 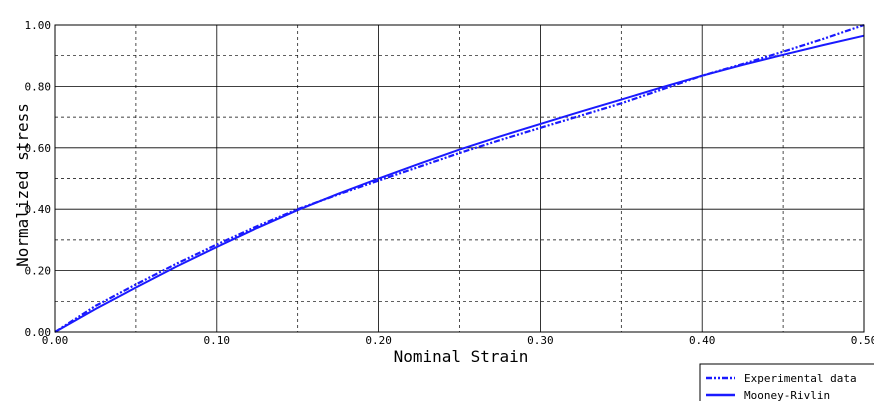 I want to click on x-tick-label: 0.20, so click(x=378, y=340).